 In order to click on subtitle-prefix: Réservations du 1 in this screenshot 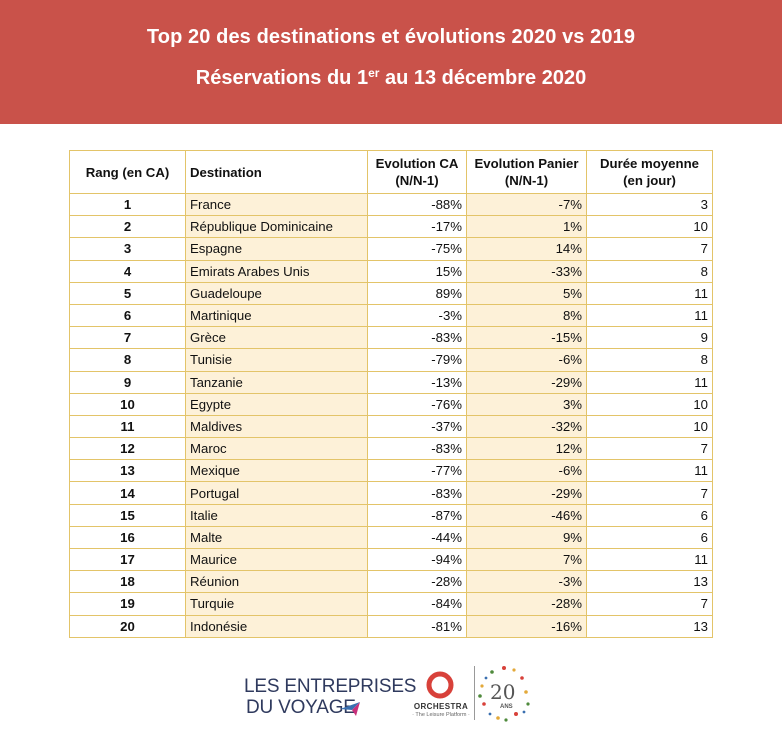, I will do `click(282, 78)`.